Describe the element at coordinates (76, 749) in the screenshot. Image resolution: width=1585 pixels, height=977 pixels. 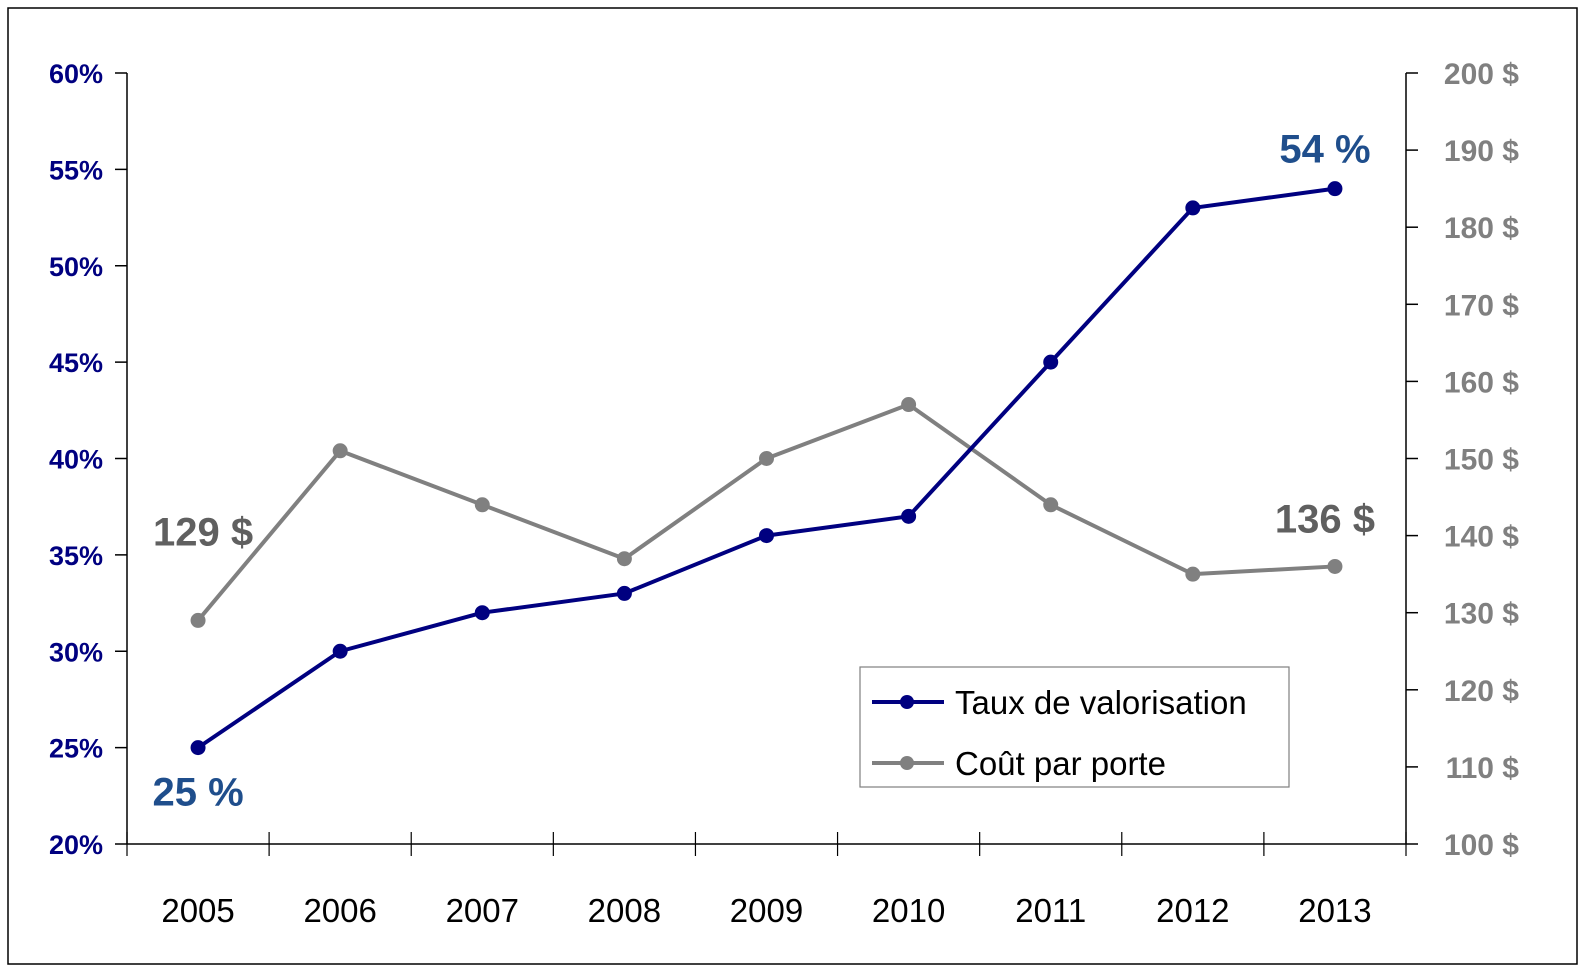
I see `left-tick-label: 25%` at that location.